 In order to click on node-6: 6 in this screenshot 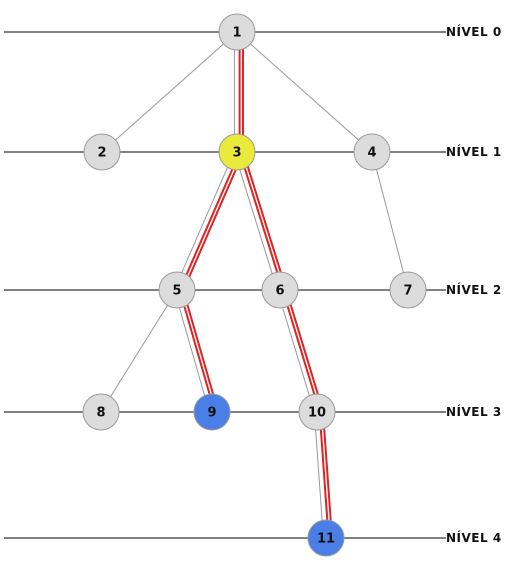, I will do `click(280, 290)`.